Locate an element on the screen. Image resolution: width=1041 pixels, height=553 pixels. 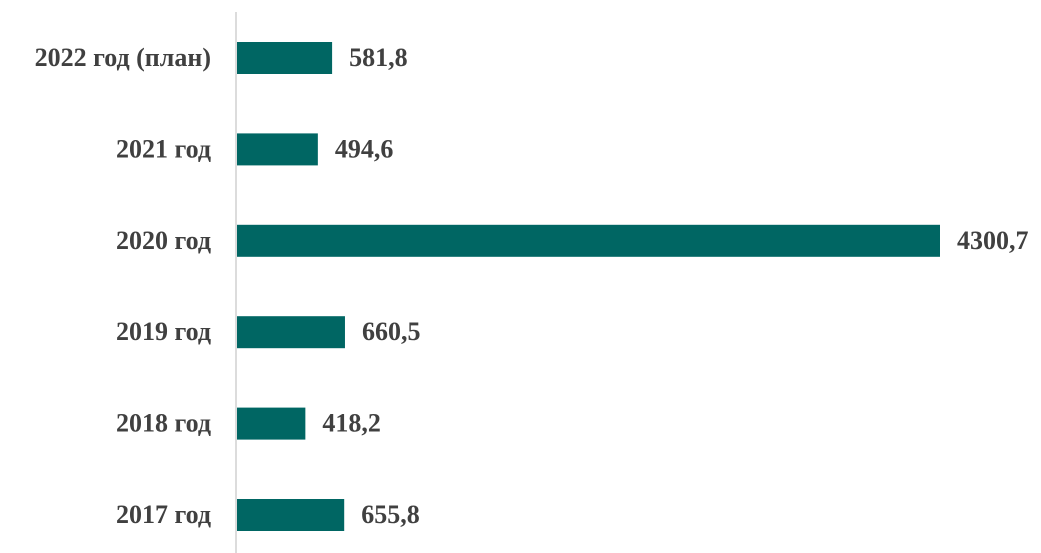
category-label: 2018 год is located at coordinates (163, 423).